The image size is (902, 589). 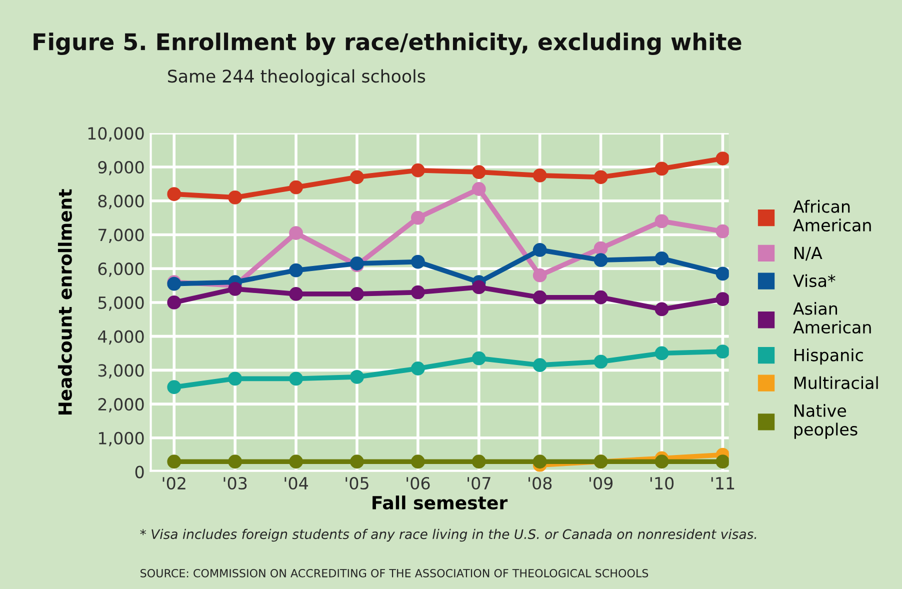 I want to click on y-tick-label: 9,000, so click(x=121, y=168).